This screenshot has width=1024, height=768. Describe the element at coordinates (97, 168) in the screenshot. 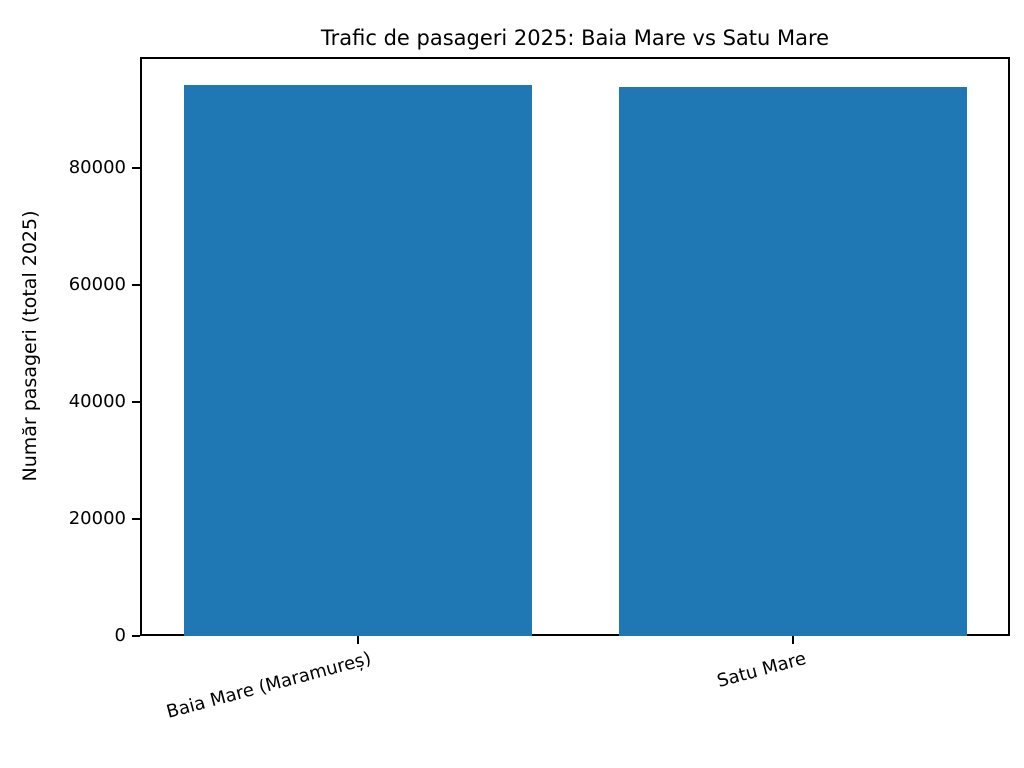

I see `y-tick-label: 80000` at that location.